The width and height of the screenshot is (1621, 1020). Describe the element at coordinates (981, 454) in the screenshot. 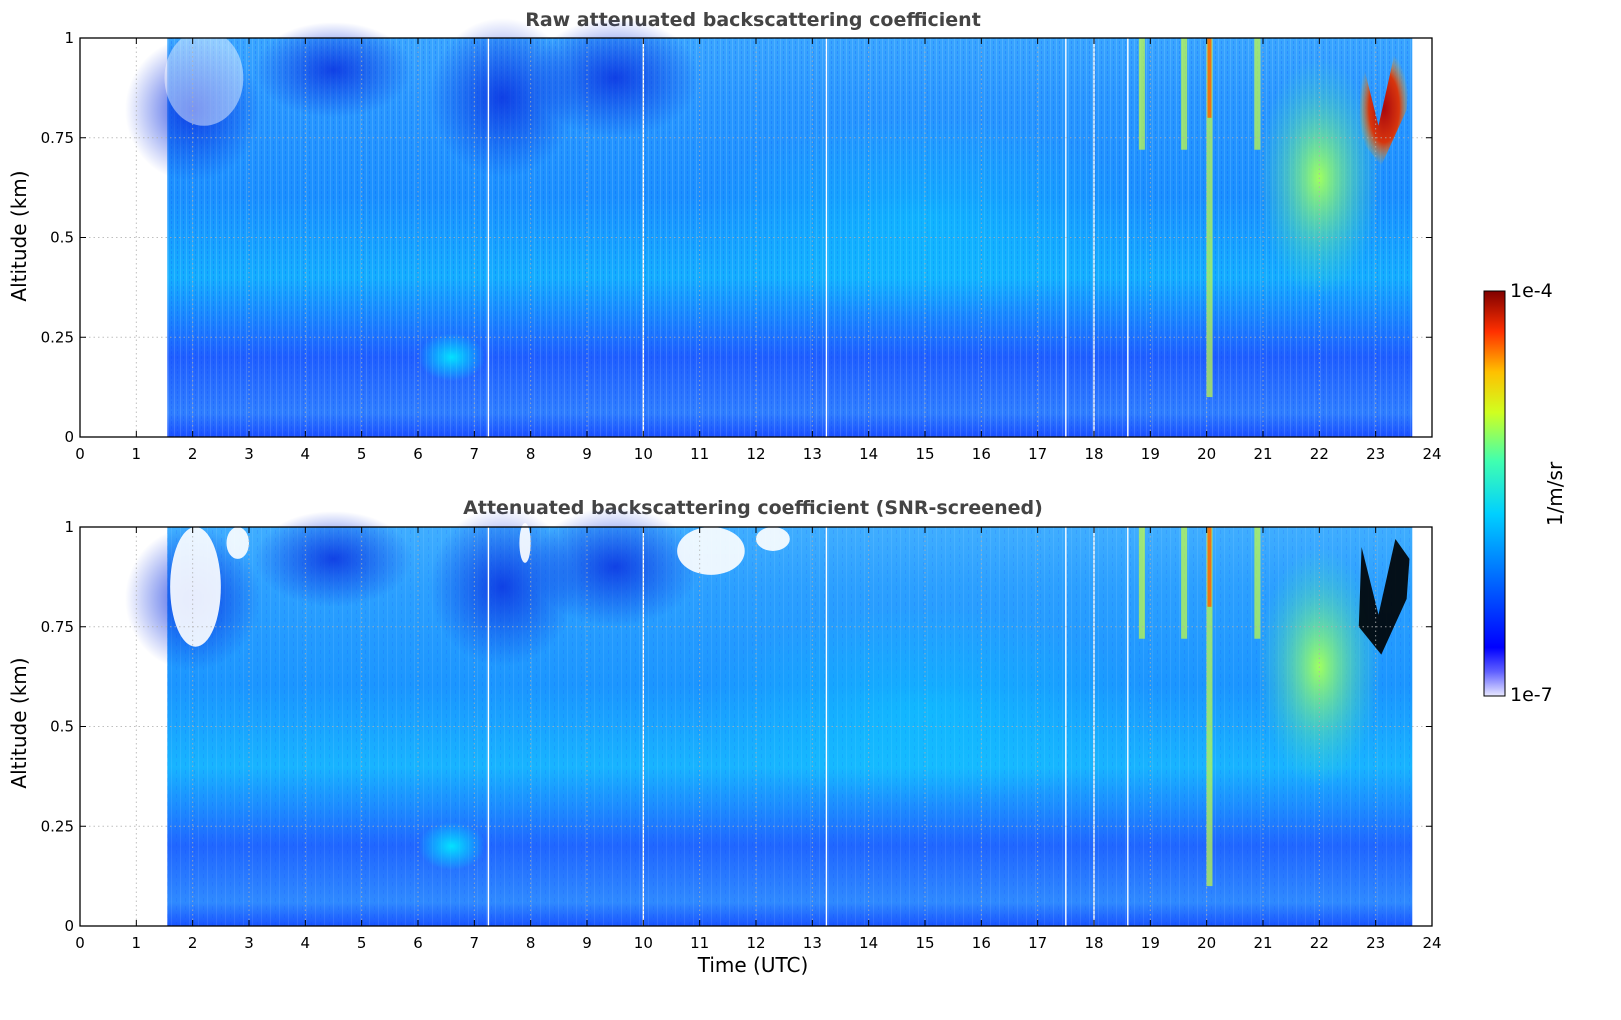

I see `x-tick-label: 16` at that location.